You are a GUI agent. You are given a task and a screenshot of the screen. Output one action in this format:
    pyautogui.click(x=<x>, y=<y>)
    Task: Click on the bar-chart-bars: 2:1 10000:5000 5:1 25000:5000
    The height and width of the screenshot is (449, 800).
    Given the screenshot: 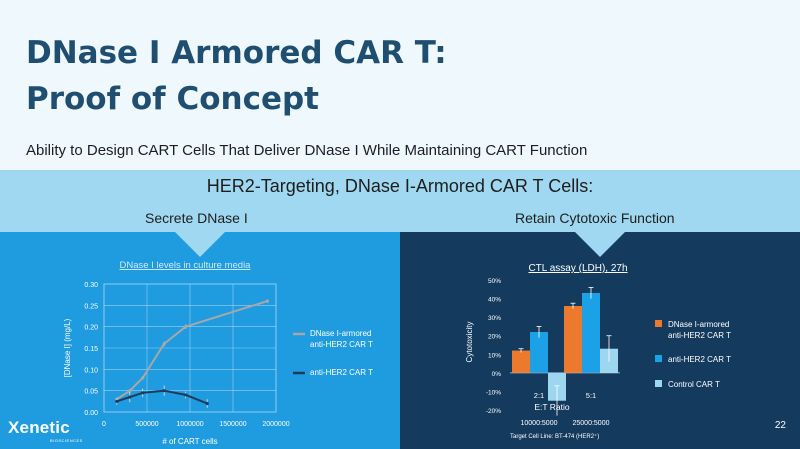 What is the action you would take?
    pyautogui.click(x=565, y=357)
    